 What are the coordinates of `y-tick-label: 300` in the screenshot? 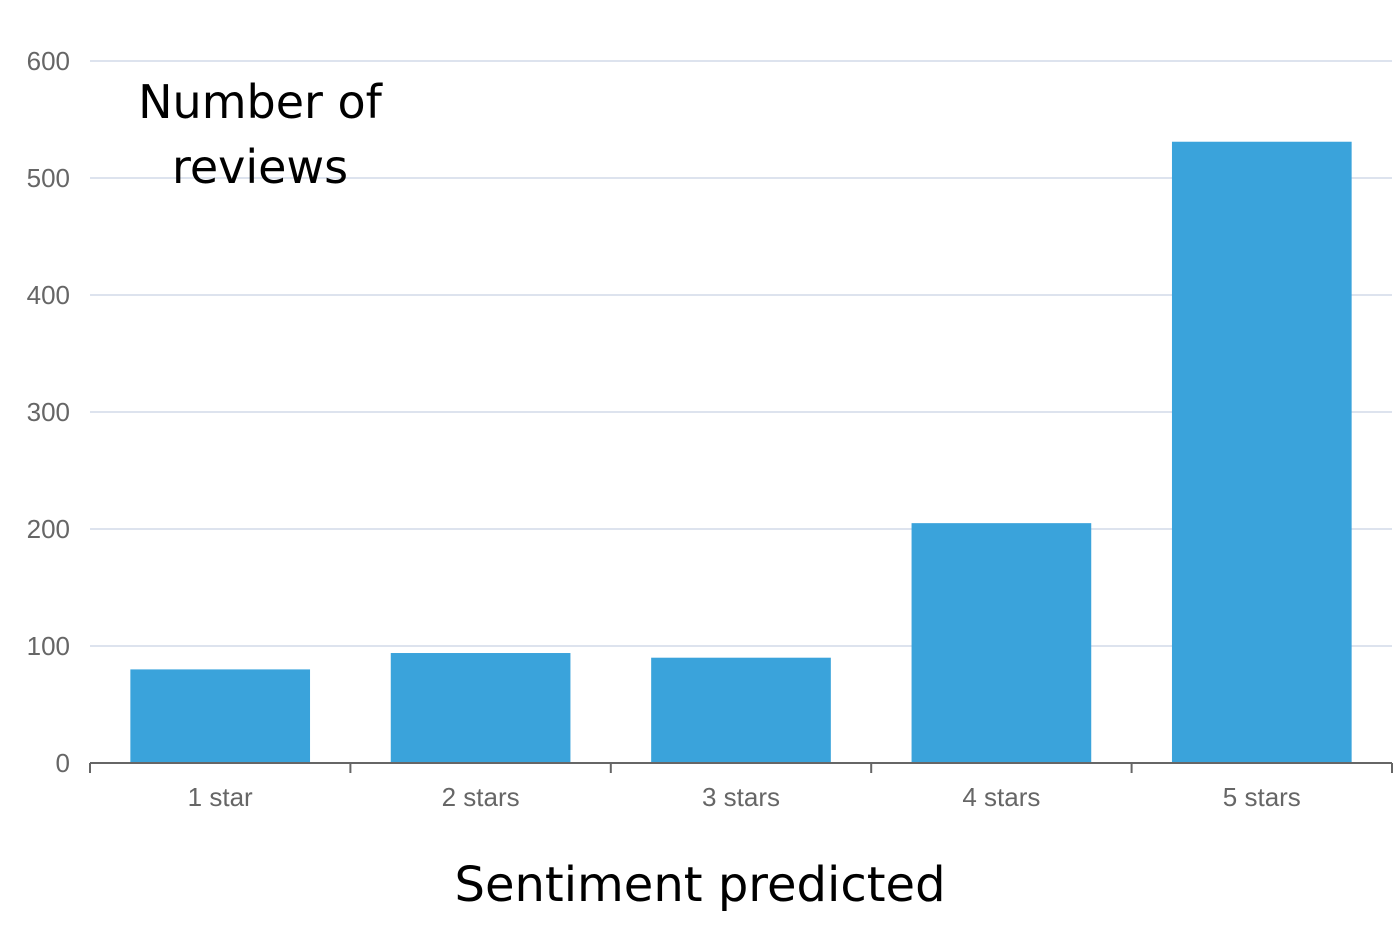 It's located at (48, 412).